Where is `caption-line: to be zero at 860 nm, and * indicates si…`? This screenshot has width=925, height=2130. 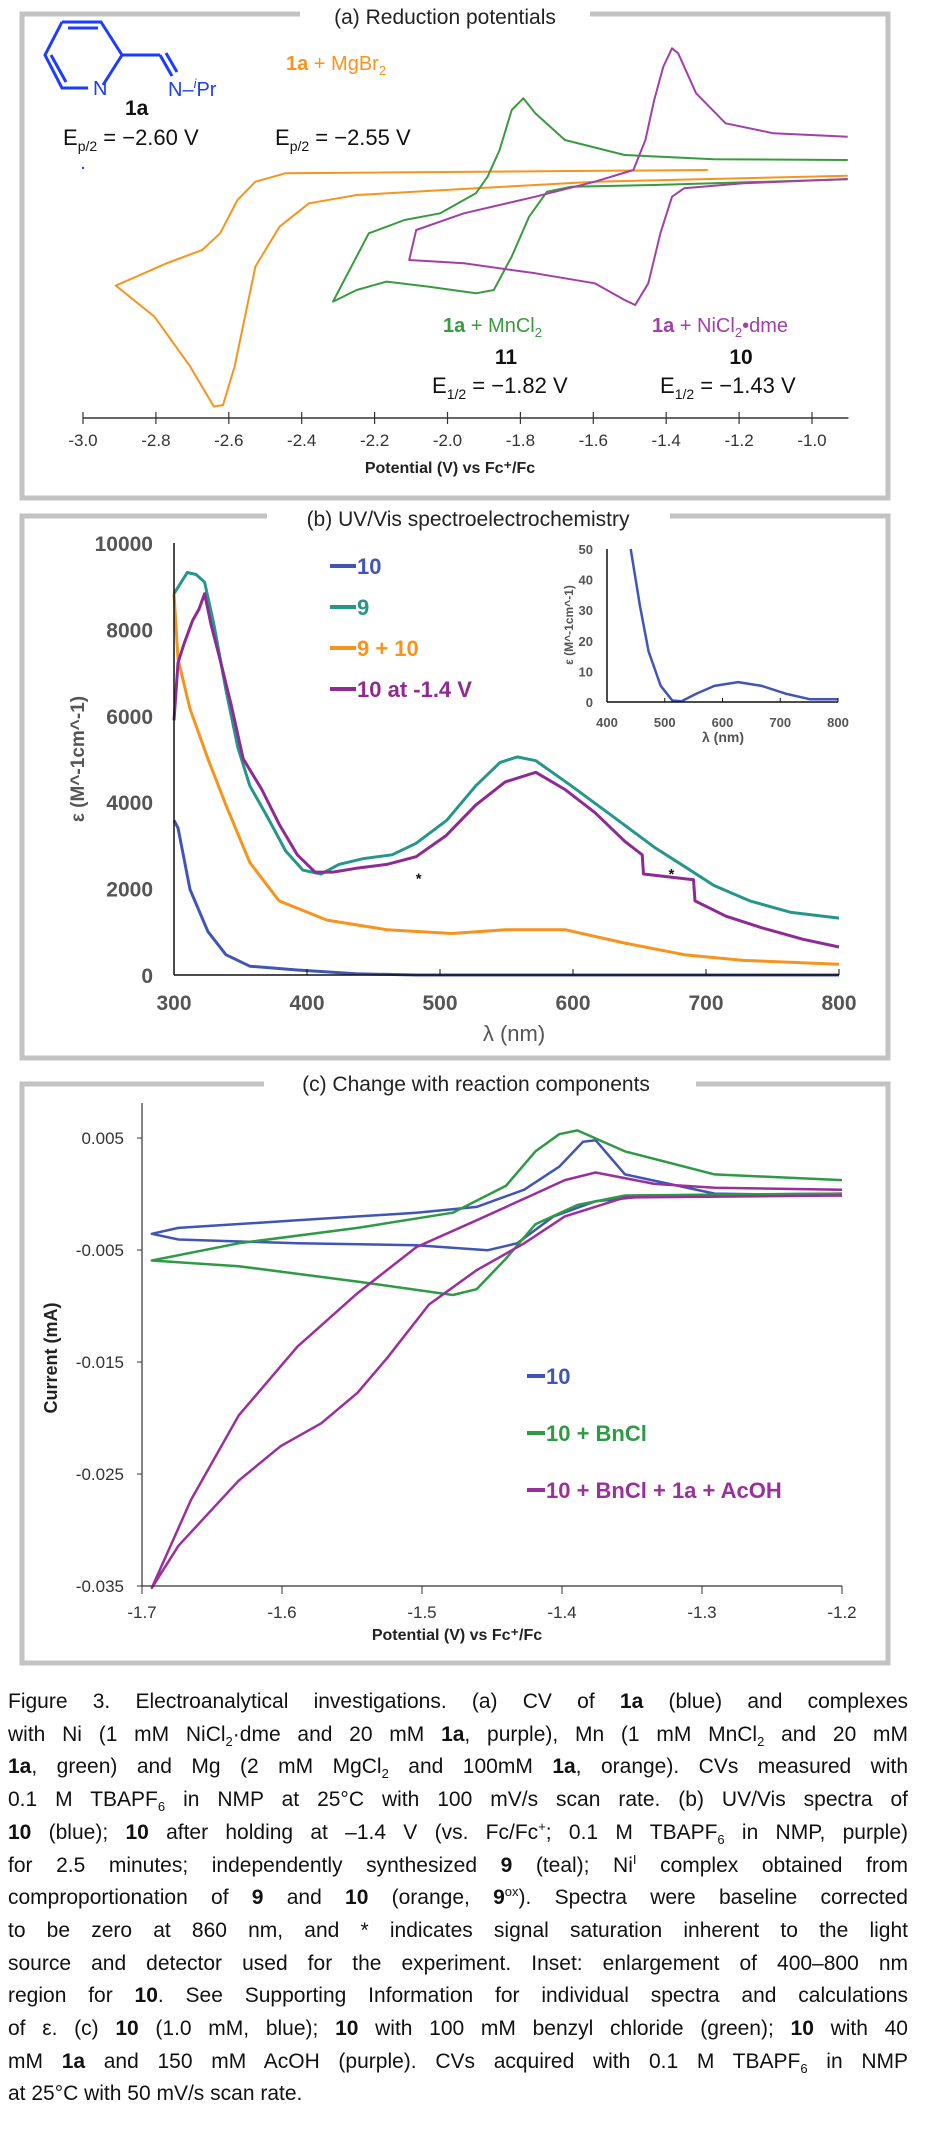
caption-line: to be zero at 860 nm, and * indicates si… is located at coordinates (458, 1931).